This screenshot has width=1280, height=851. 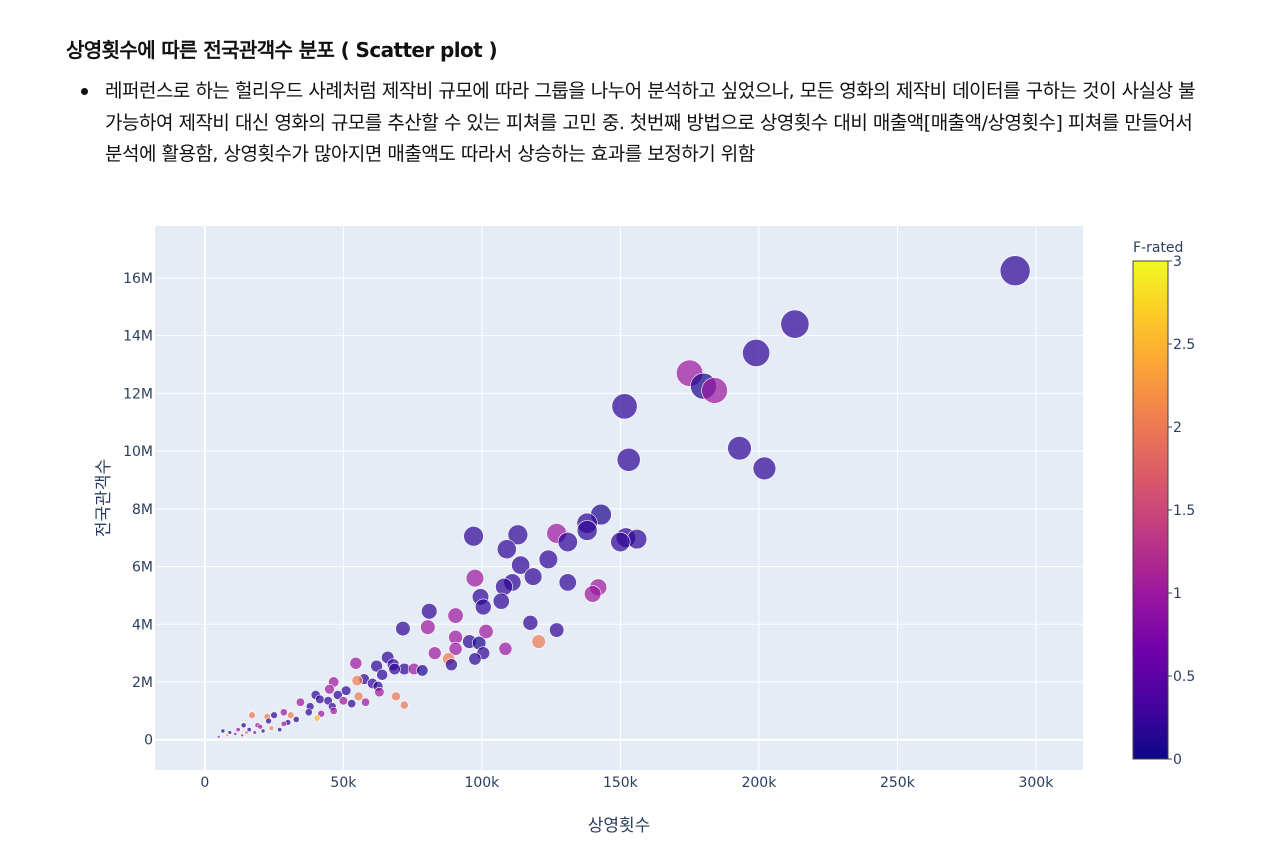 What do you see at coordinates (1177, 760) in the screenshot?
I see `colorbar-tick-label: 0` at bounding box center [1177, 760].